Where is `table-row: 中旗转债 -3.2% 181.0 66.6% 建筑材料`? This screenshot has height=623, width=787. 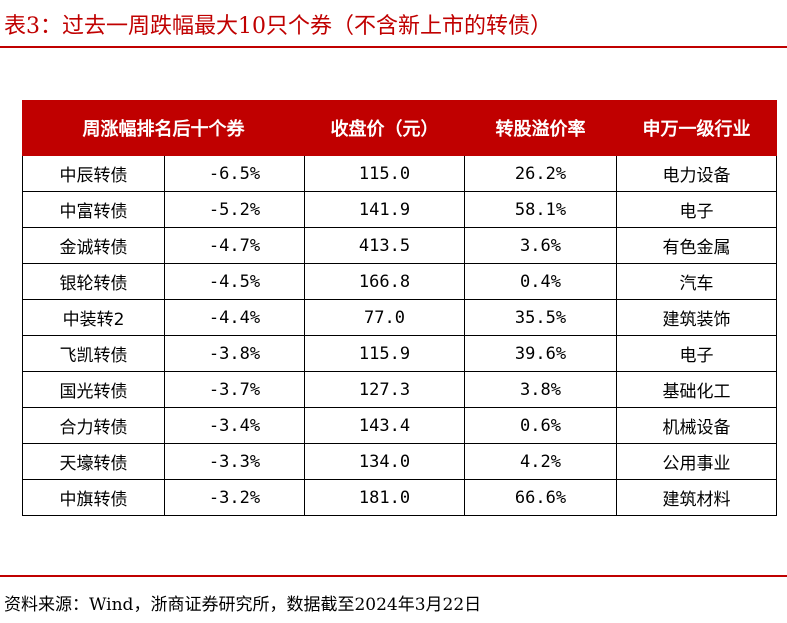 table-row: 中旗转债 -3.2% 181.0 66.6% 建筑材料 is located at coordinates (399, 497).